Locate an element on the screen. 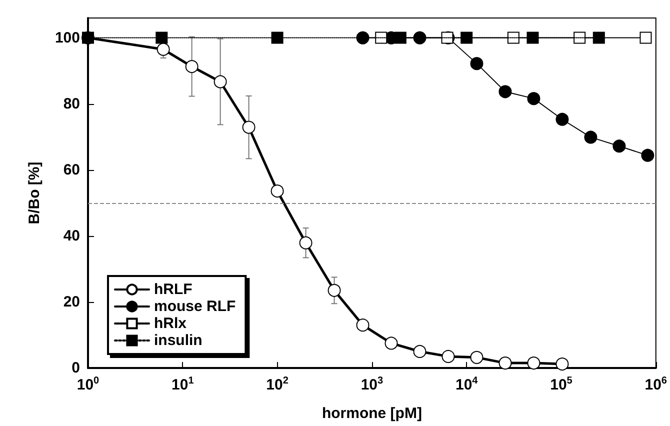 The height and width of the screenshot is (426, 670). legend-label: hRLF is located at coordinates (173, 289).